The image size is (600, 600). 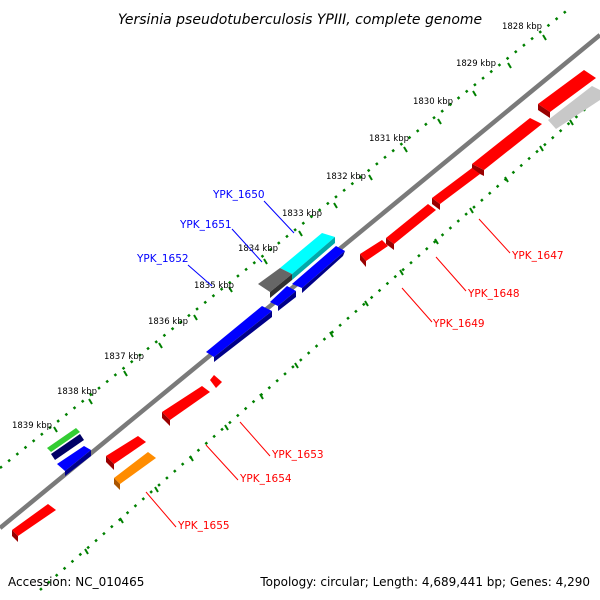 I want to click on gene-ypk-1651-side, so click(x=281, y=286).